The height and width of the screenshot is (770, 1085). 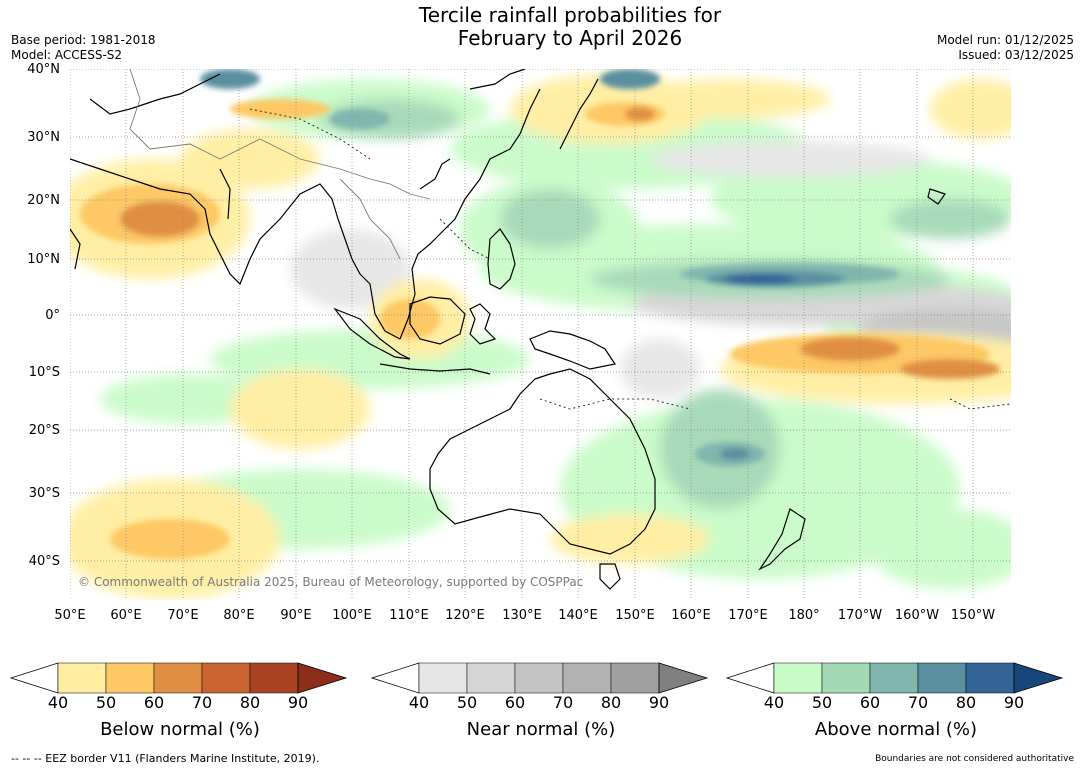 What do you see at coordinates (43, 69) in the screenshot?
I see `lat-label: 40°N` at bounding box center [43, 69].